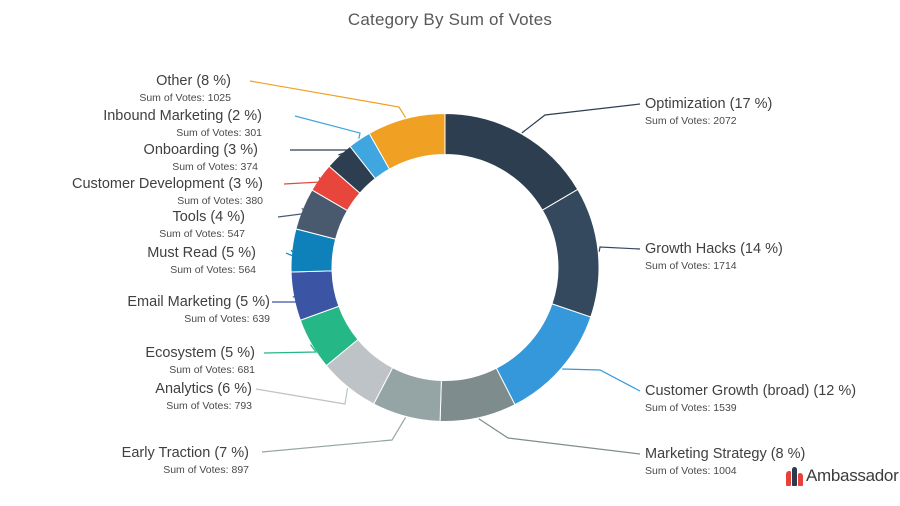  I want to click on callout-value: Sum of Votes: 374, so click(215, 167).